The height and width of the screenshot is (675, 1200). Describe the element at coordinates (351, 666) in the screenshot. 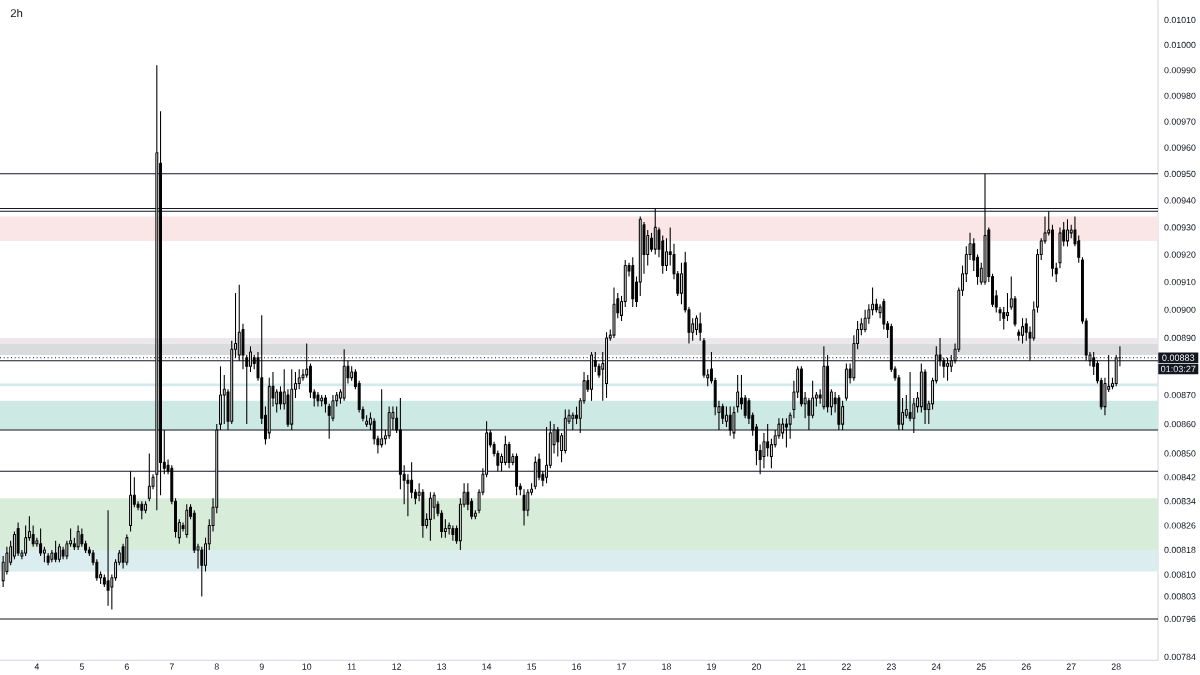

I see `x-tick-label: 11` at that location.